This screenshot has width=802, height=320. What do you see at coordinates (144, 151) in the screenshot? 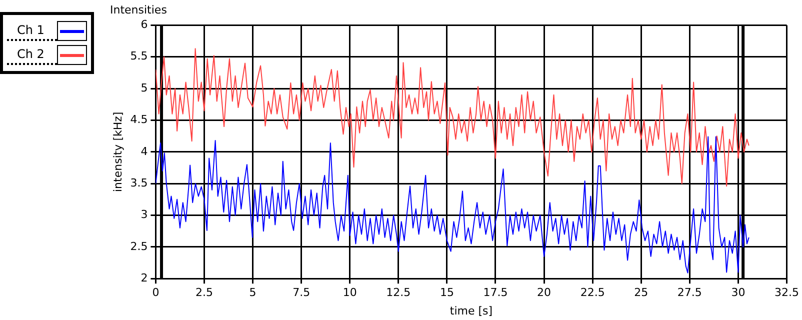
I see `y-tick-label: 4` at bounding box center [144, 151].